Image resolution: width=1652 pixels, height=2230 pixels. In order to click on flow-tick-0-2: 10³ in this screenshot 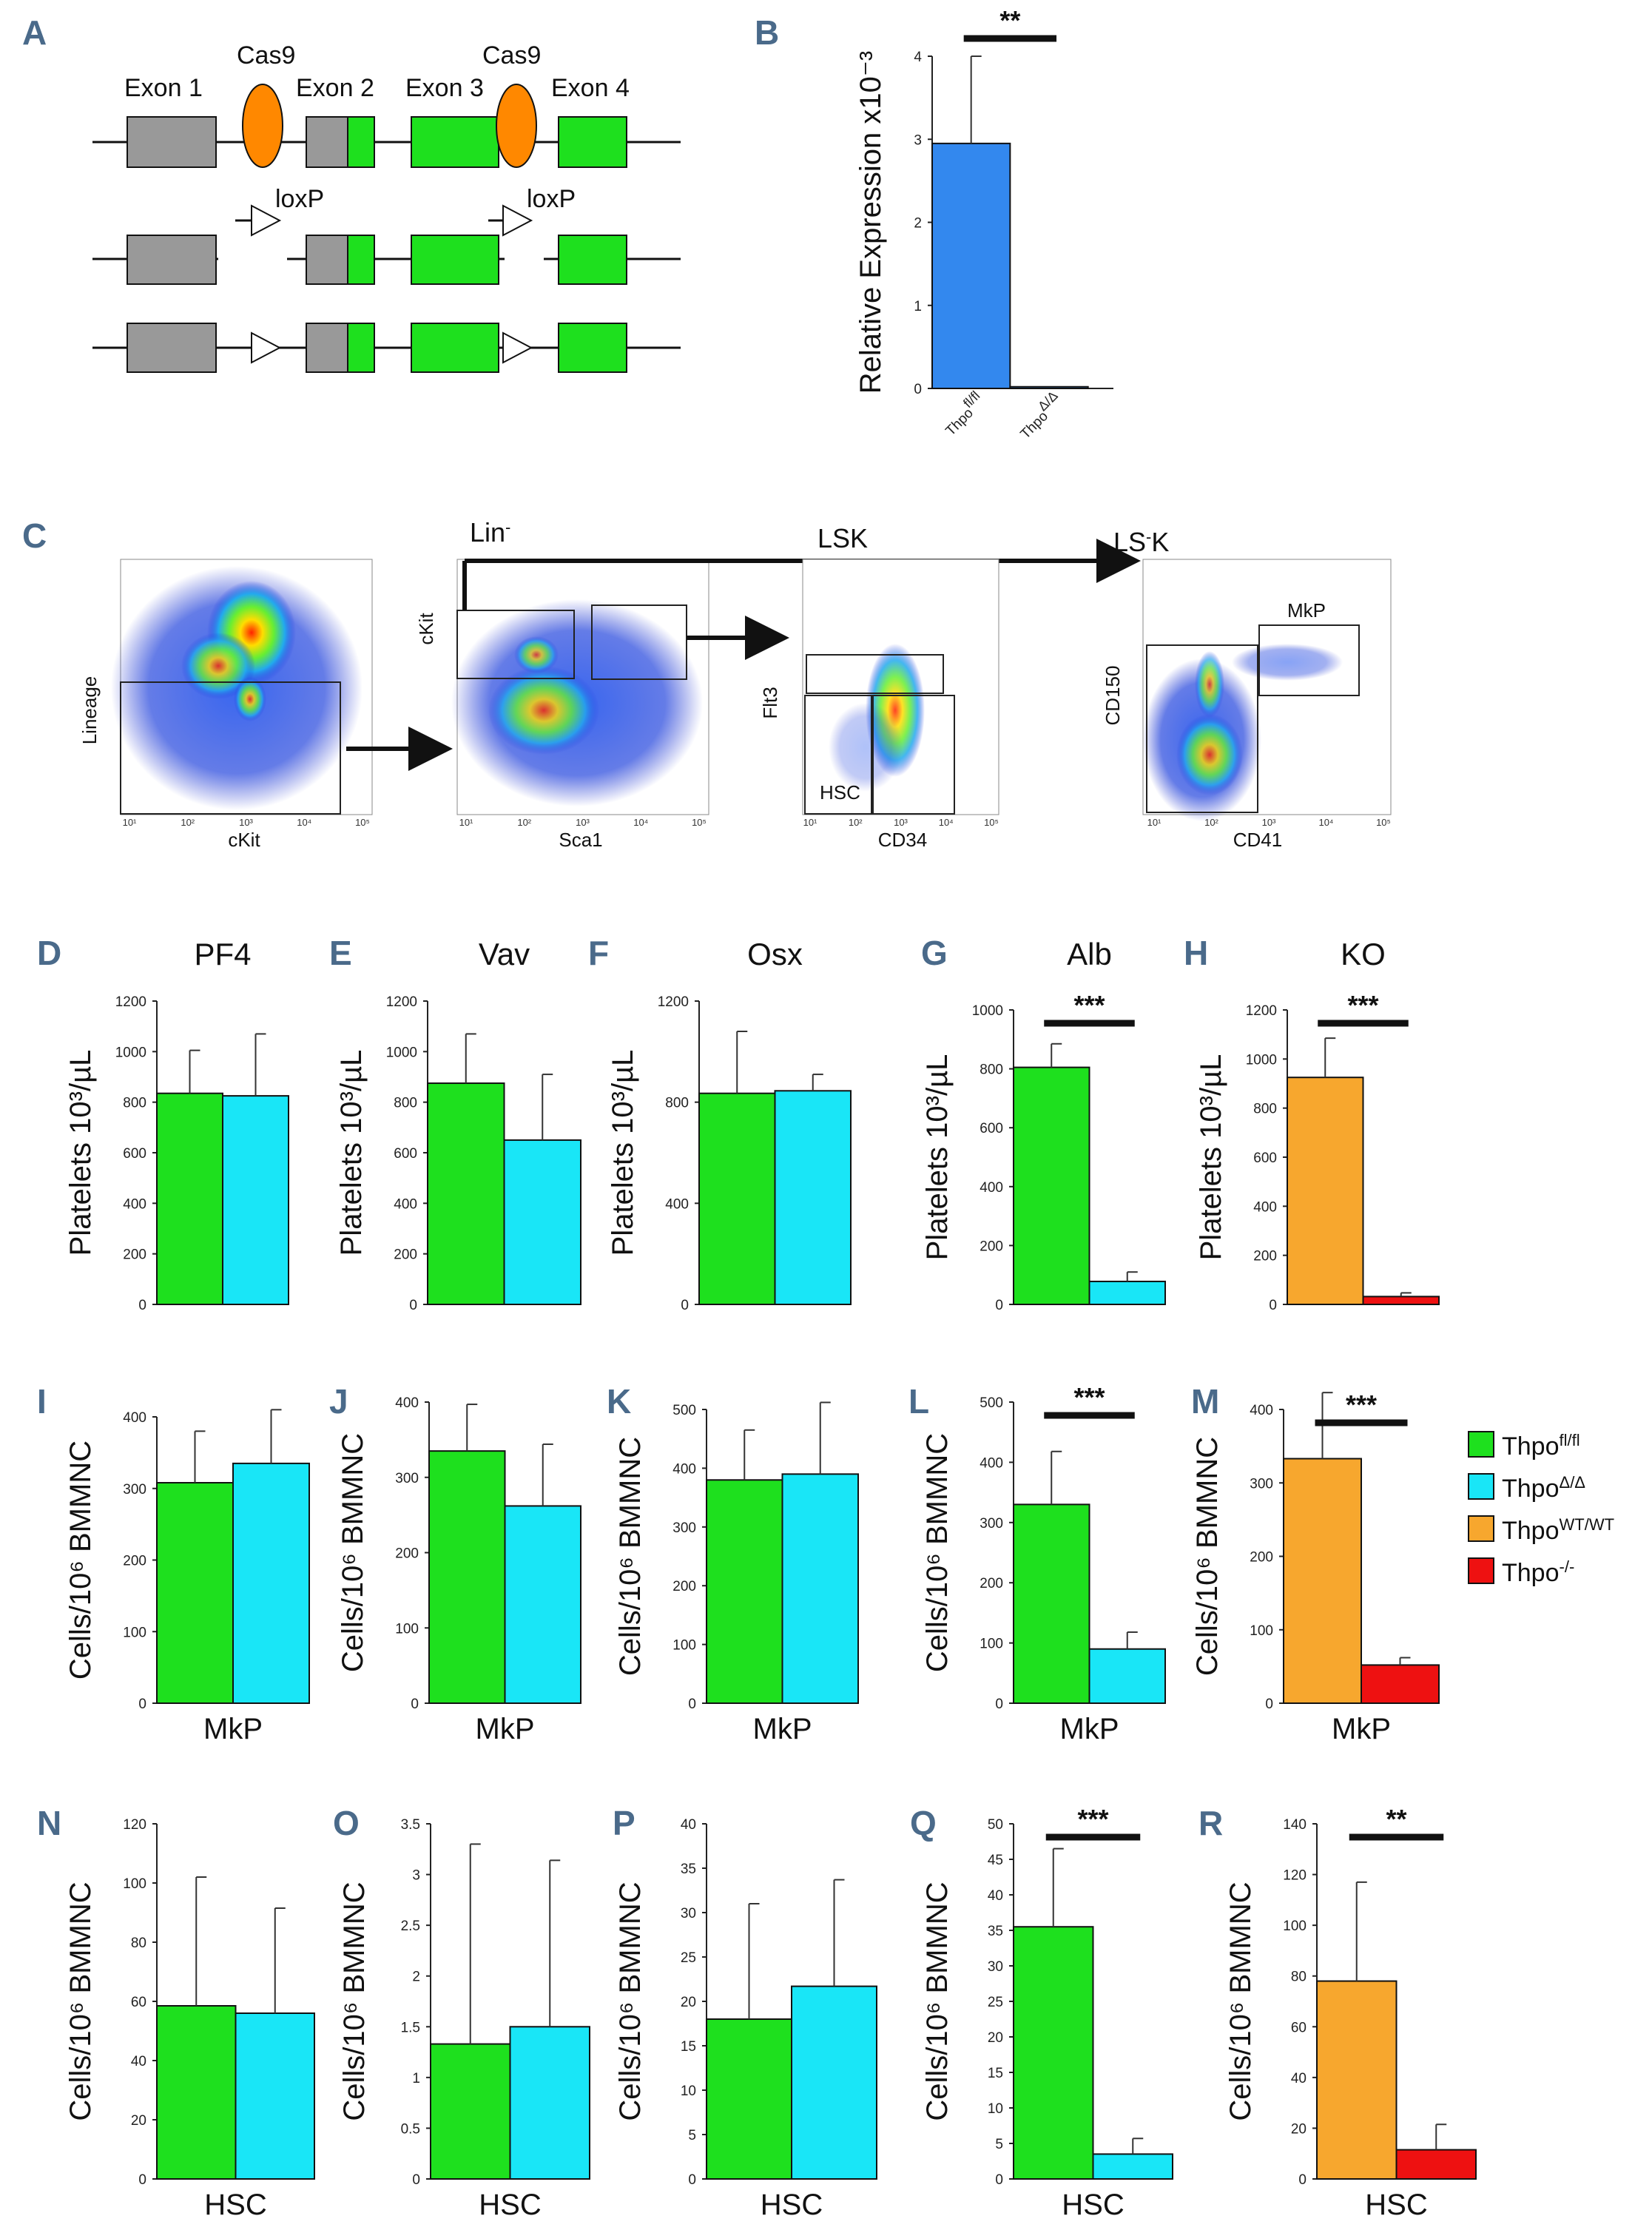, I will do `click(246, 823)`.